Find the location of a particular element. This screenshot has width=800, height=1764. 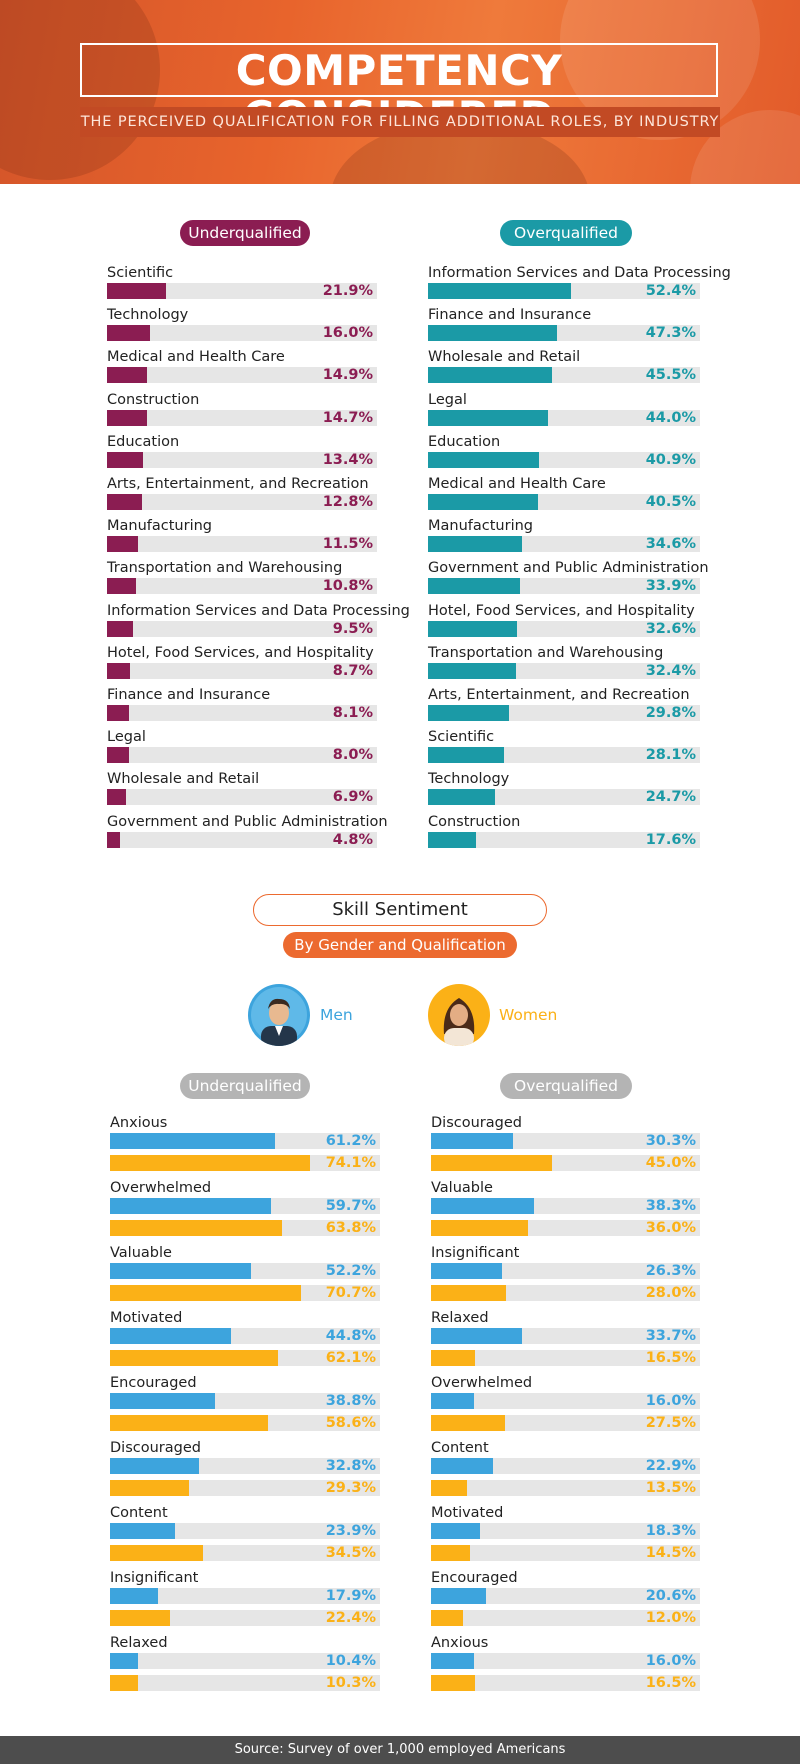

bar-track: 26.3% is located at coordinates (565, 1271).